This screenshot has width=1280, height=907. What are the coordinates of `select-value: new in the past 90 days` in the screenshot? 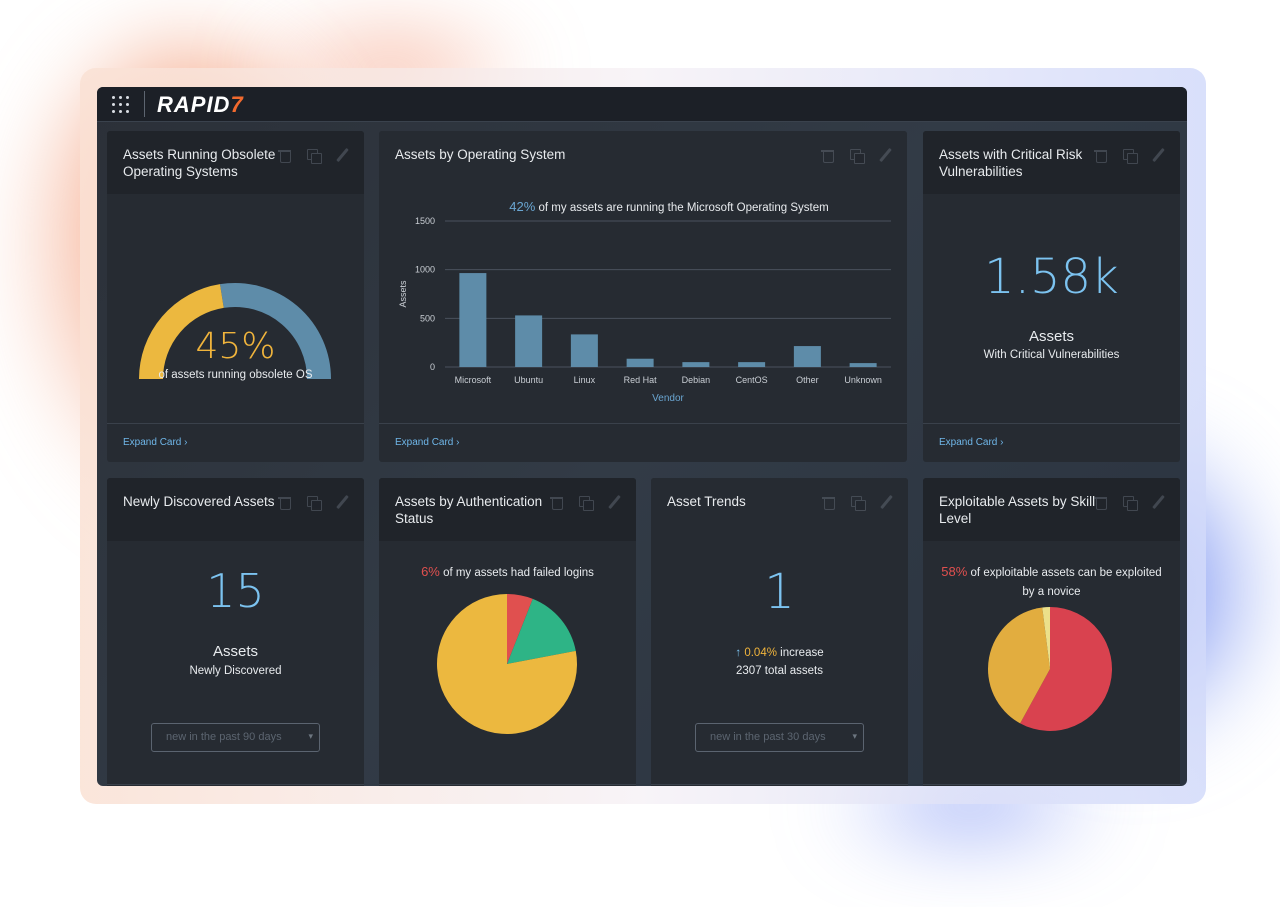 It's located at (224, 737).